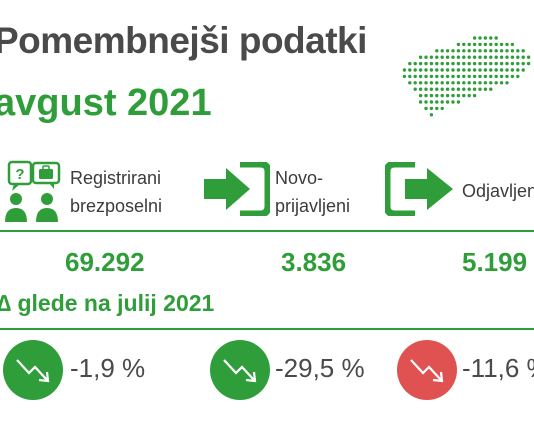  What do you see at coordinates (498, 191) in the screenshot?
I see `label-deregistered: Odjavljeni` at bounding box center [498, 191].